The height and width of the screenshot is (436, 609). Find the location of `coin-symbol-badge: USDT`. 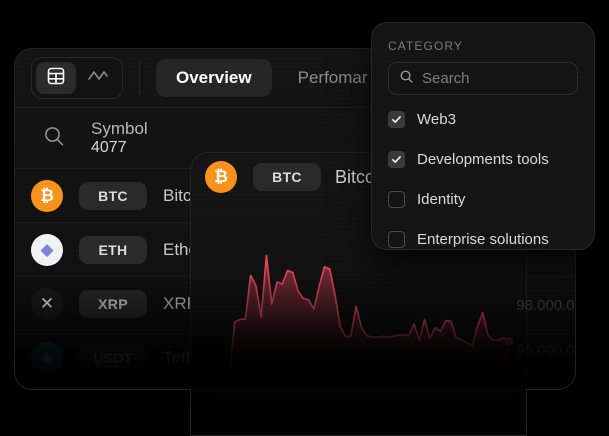

coin-symbol-badge: USDT is located at coordinates (113, 357).